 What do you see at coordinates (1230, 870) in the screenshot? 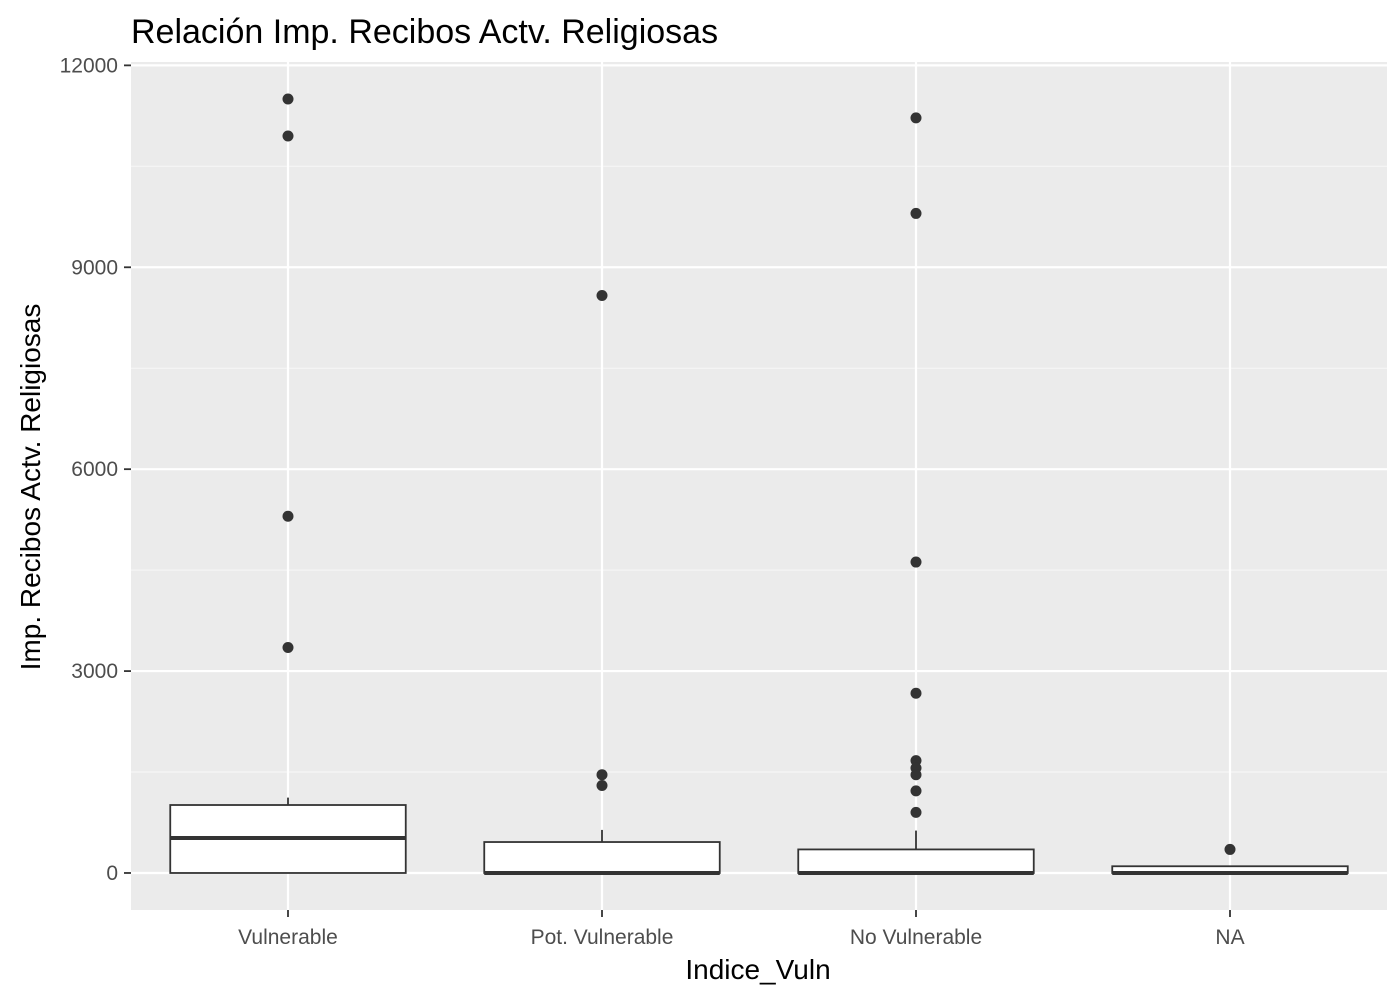
I see `box-na` at bounding box center [1230, 870].